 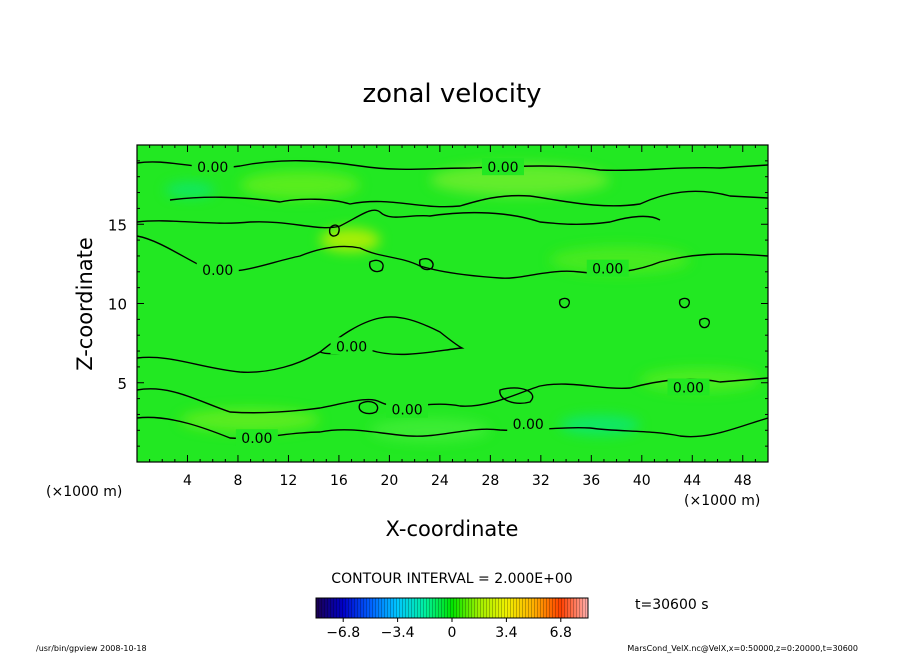 I want to click on y-axis-label: Z-coordinate, so click(x=85, y=304).